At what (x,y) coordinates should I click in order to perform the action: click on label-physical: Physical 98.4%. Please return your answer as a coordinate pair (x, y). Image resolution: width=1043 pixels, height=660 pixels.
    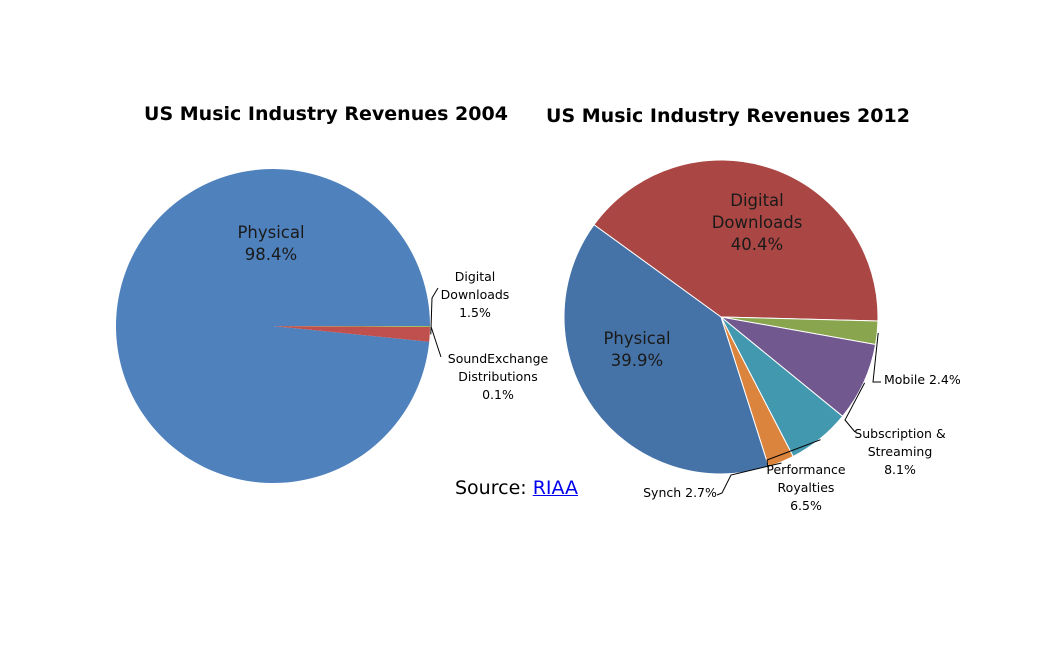
    Looking at the image, I should click on (270, 243).